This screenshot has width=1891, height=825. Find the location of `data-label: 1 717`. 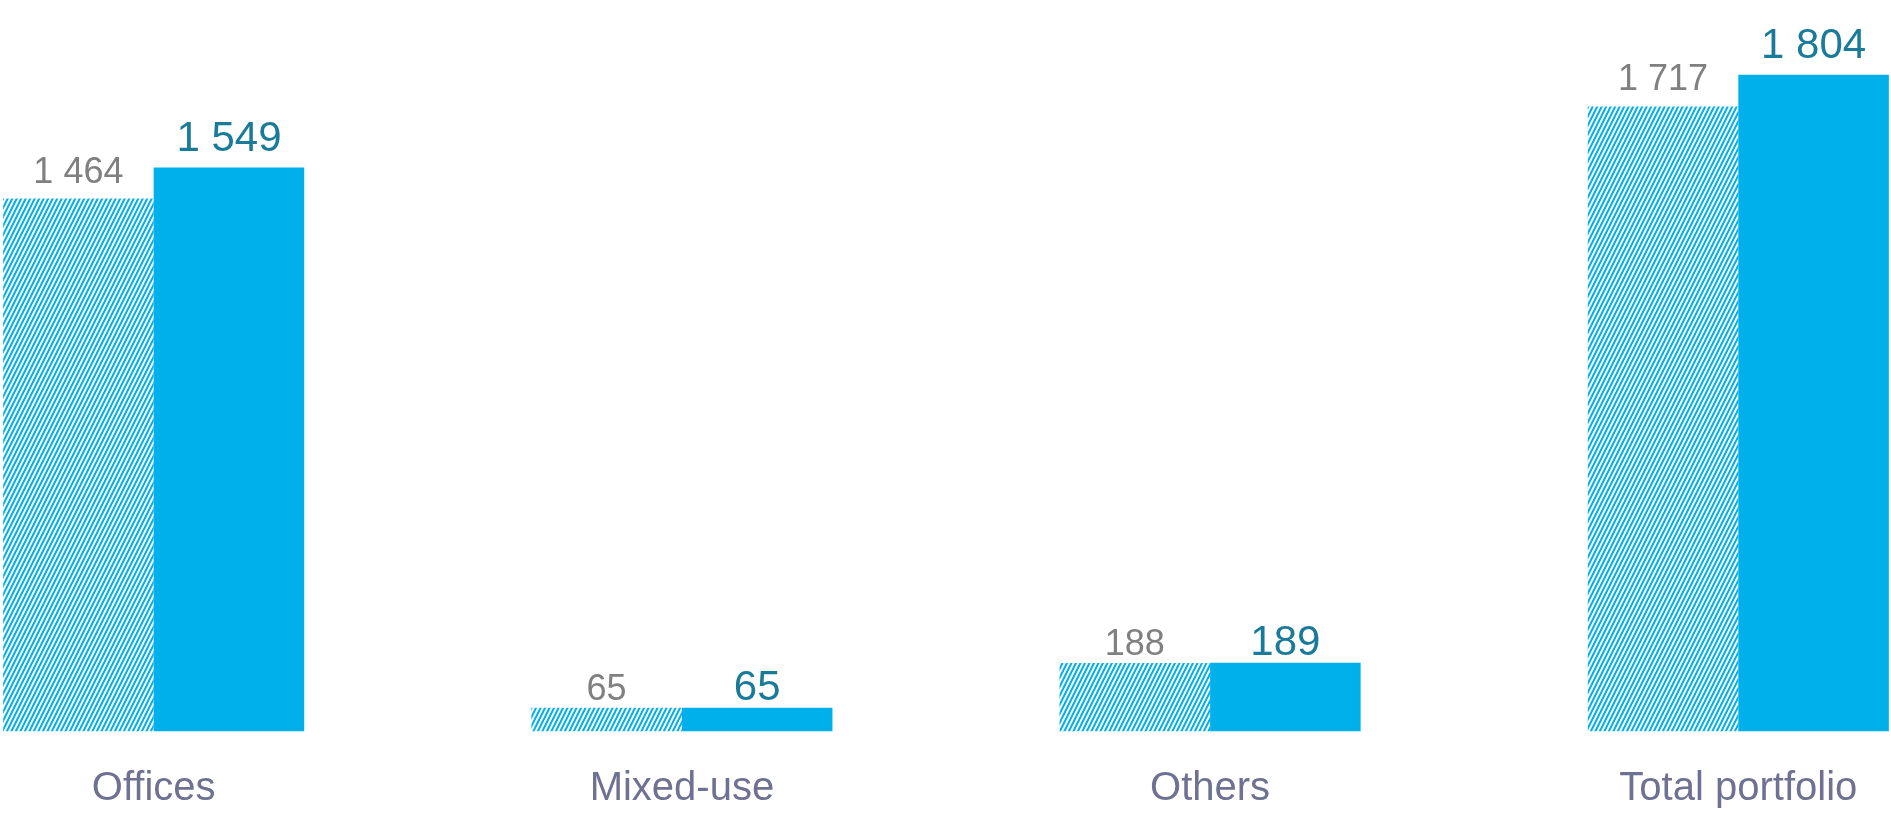

data-label: 1 717 is located at coordinates (1663, 78).